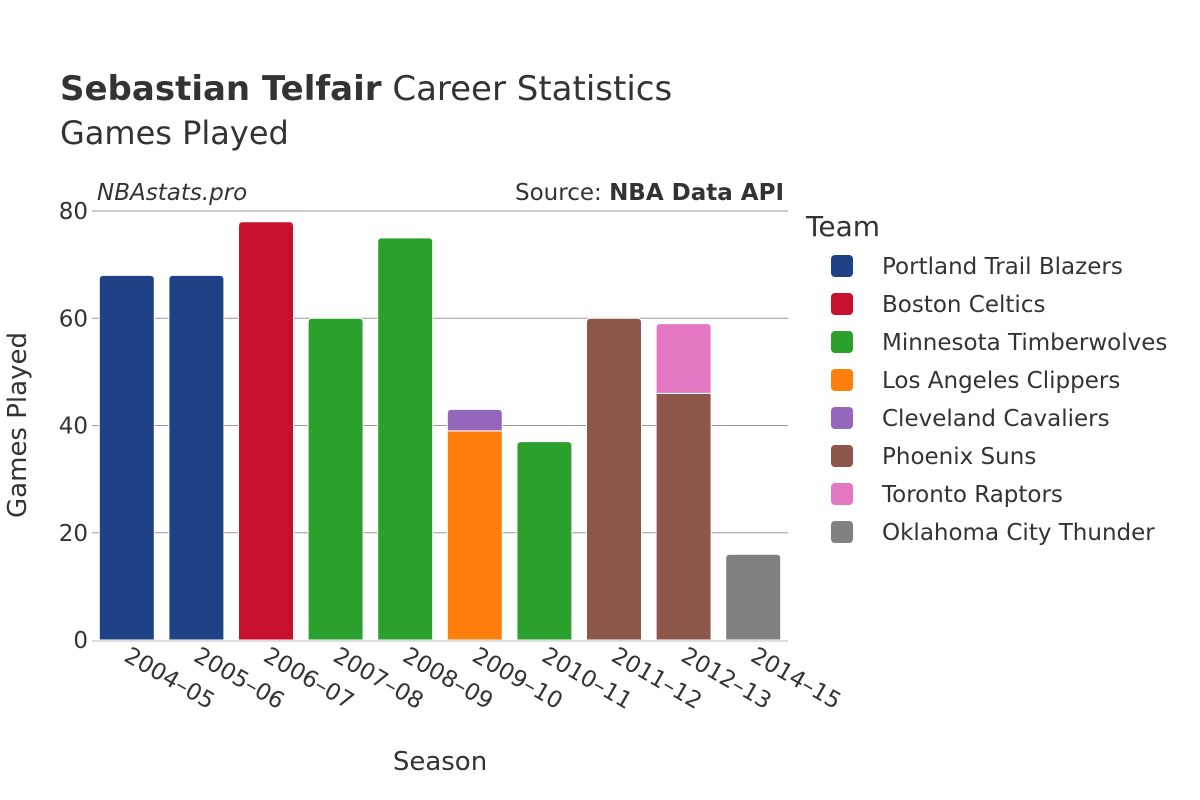  What do you see at coordinates (80, 641) in the screenshot?
I see `y-tick-label: 0` at bounding box center [80, 641].